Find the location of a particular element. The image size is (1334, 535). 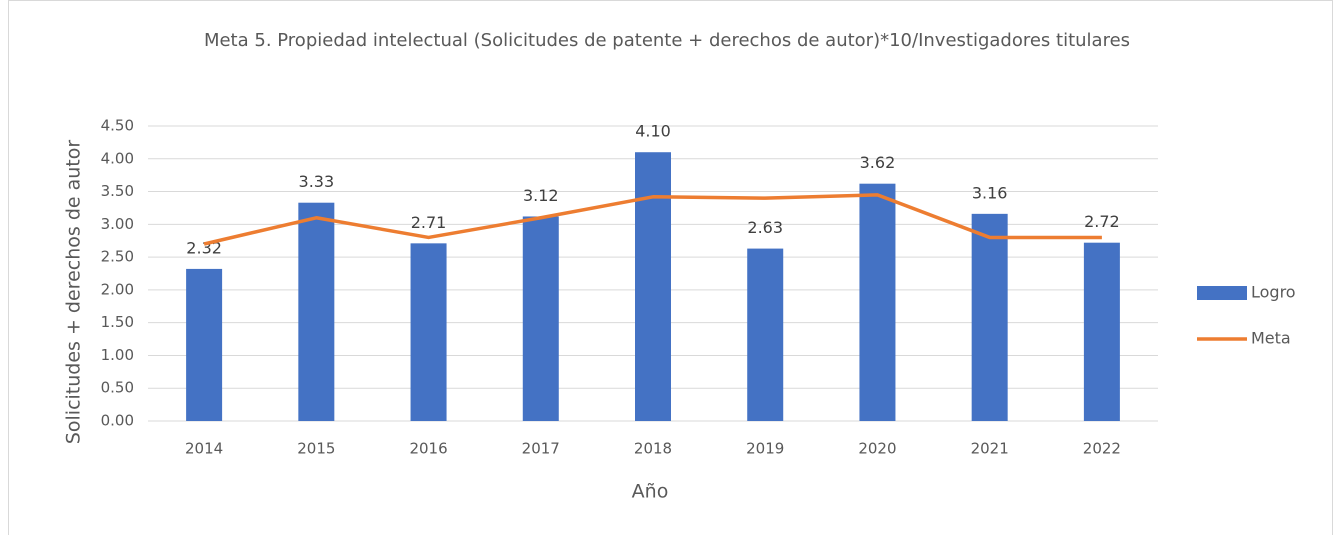

data-label: 3.12 is located at coordinates (541, 195).